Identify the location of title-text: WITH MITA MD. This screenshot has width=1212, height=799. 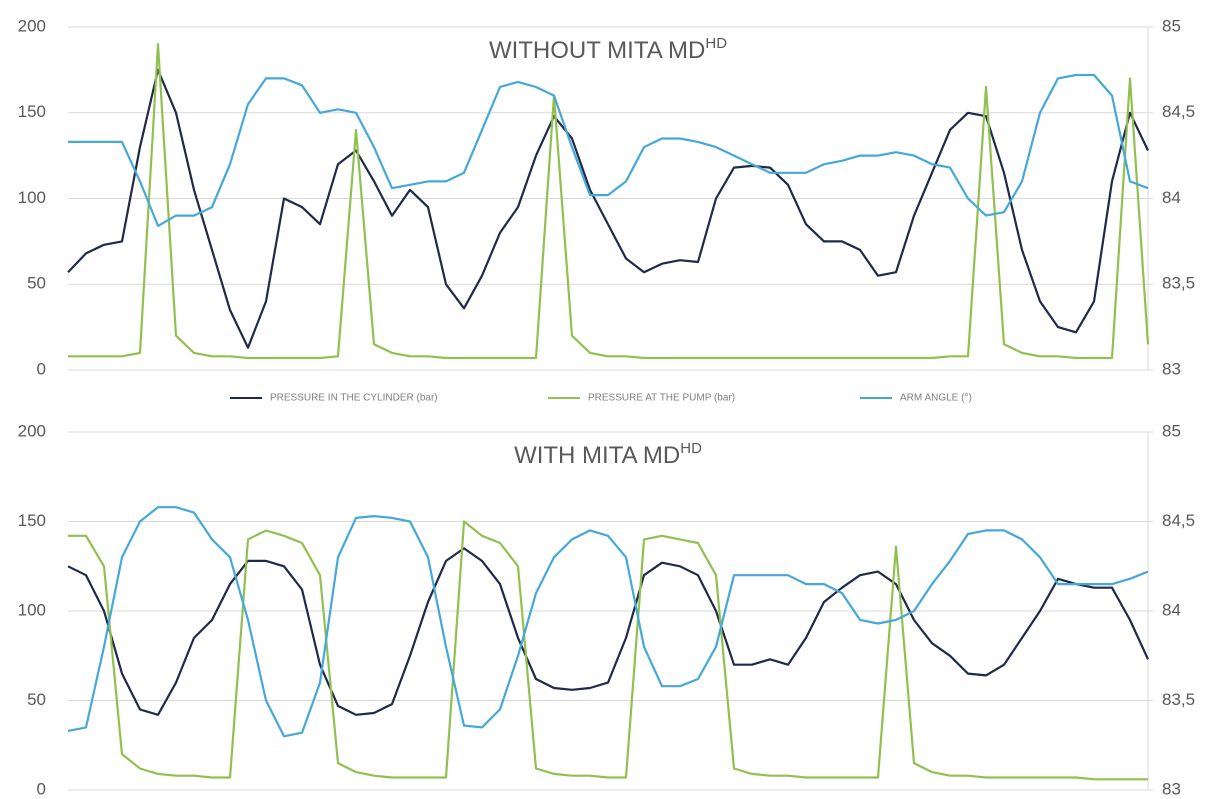
(597, 455).